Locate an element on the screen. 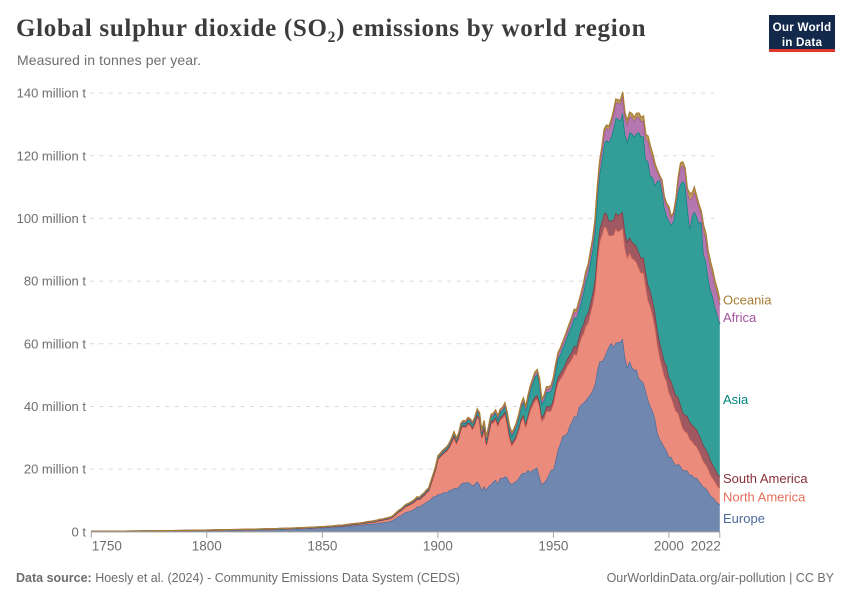 The image size is (850, 600). svg-text: 2022 is located at coordinates (706, 546).